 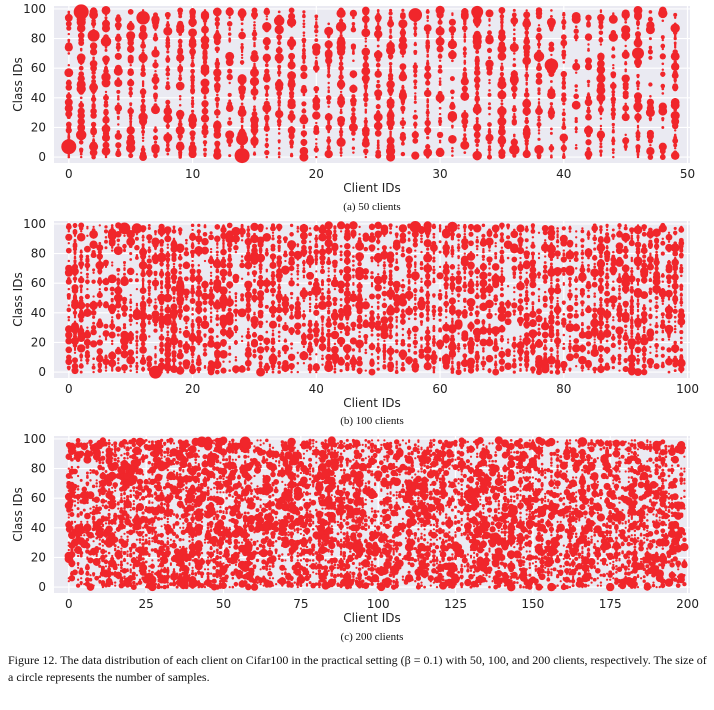 I want to click on x-tick-label: 50, so click(x=687, y=174).